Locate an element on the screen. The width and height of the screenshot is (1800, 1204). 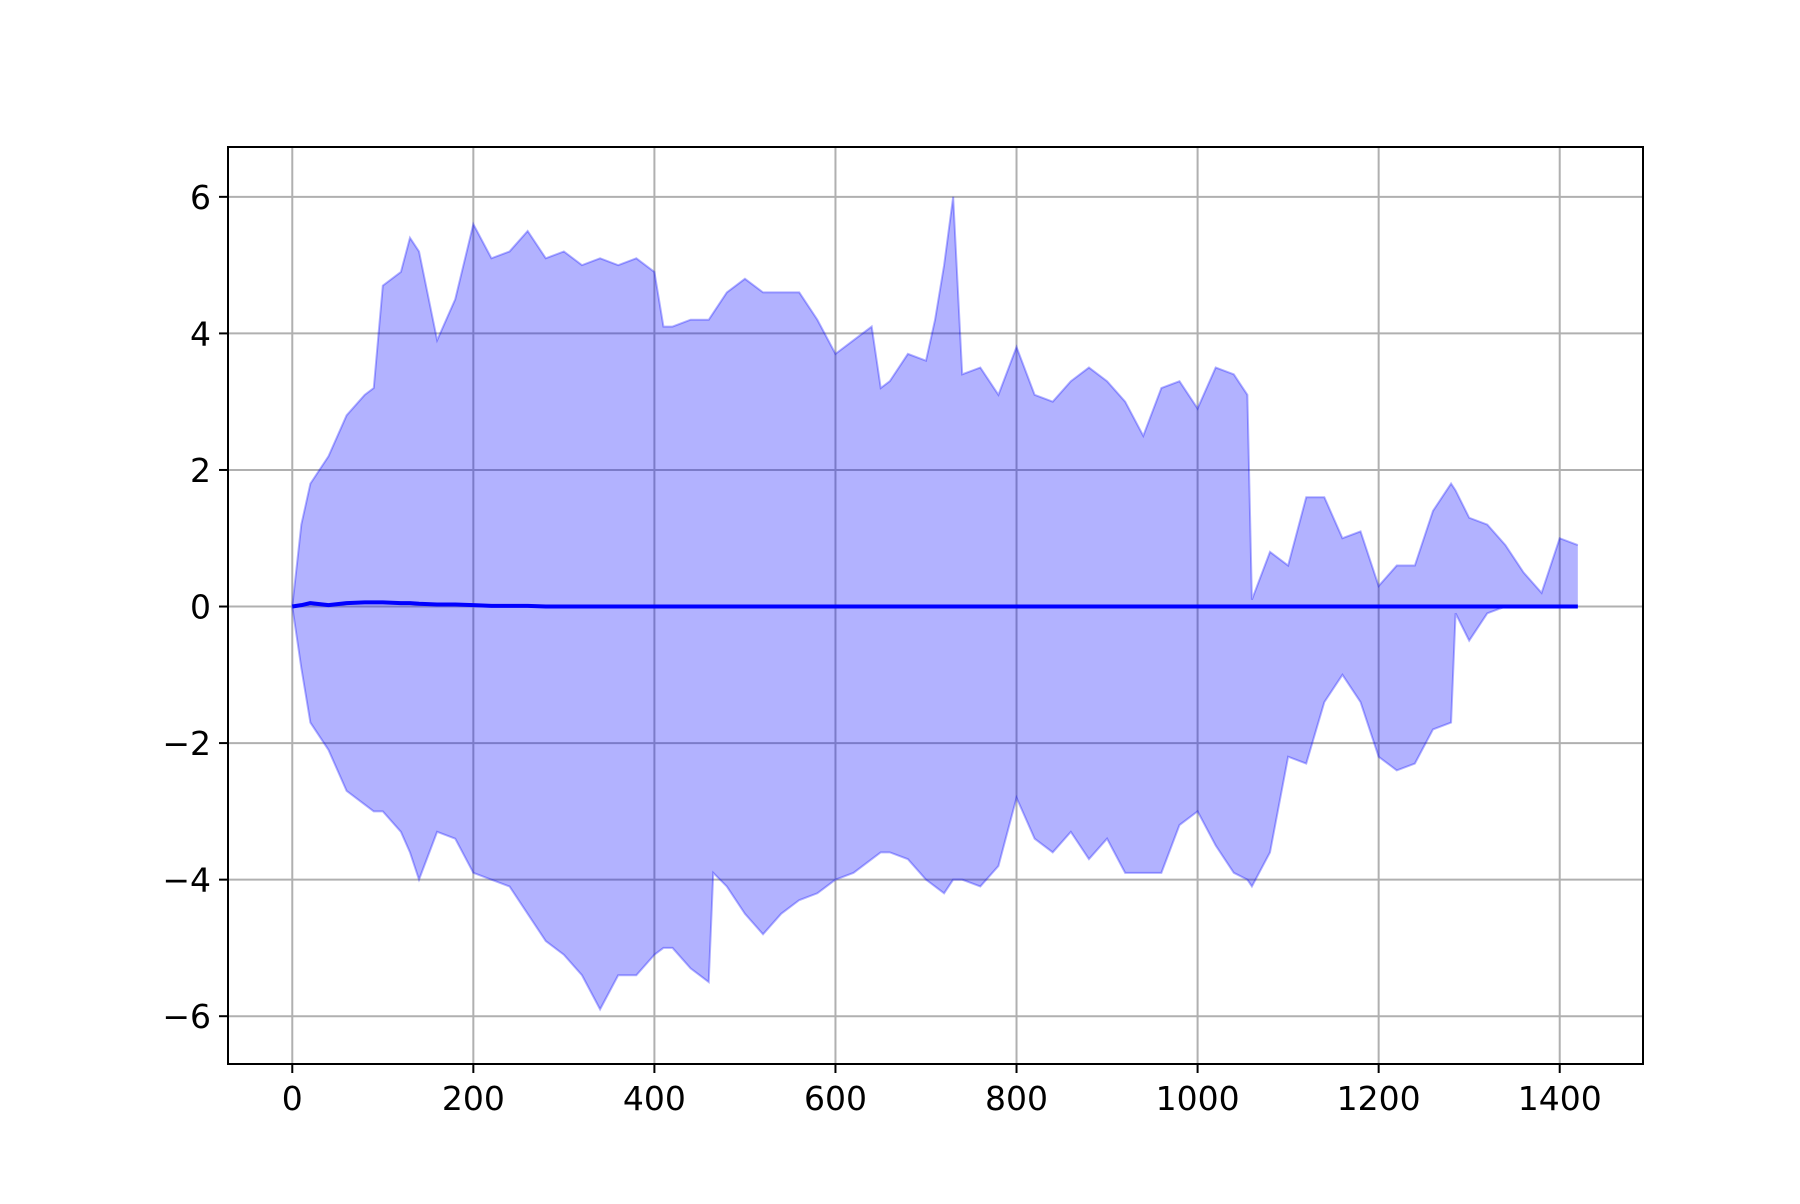
x-tick-label: 200 is located at coordinates (473, 1098).